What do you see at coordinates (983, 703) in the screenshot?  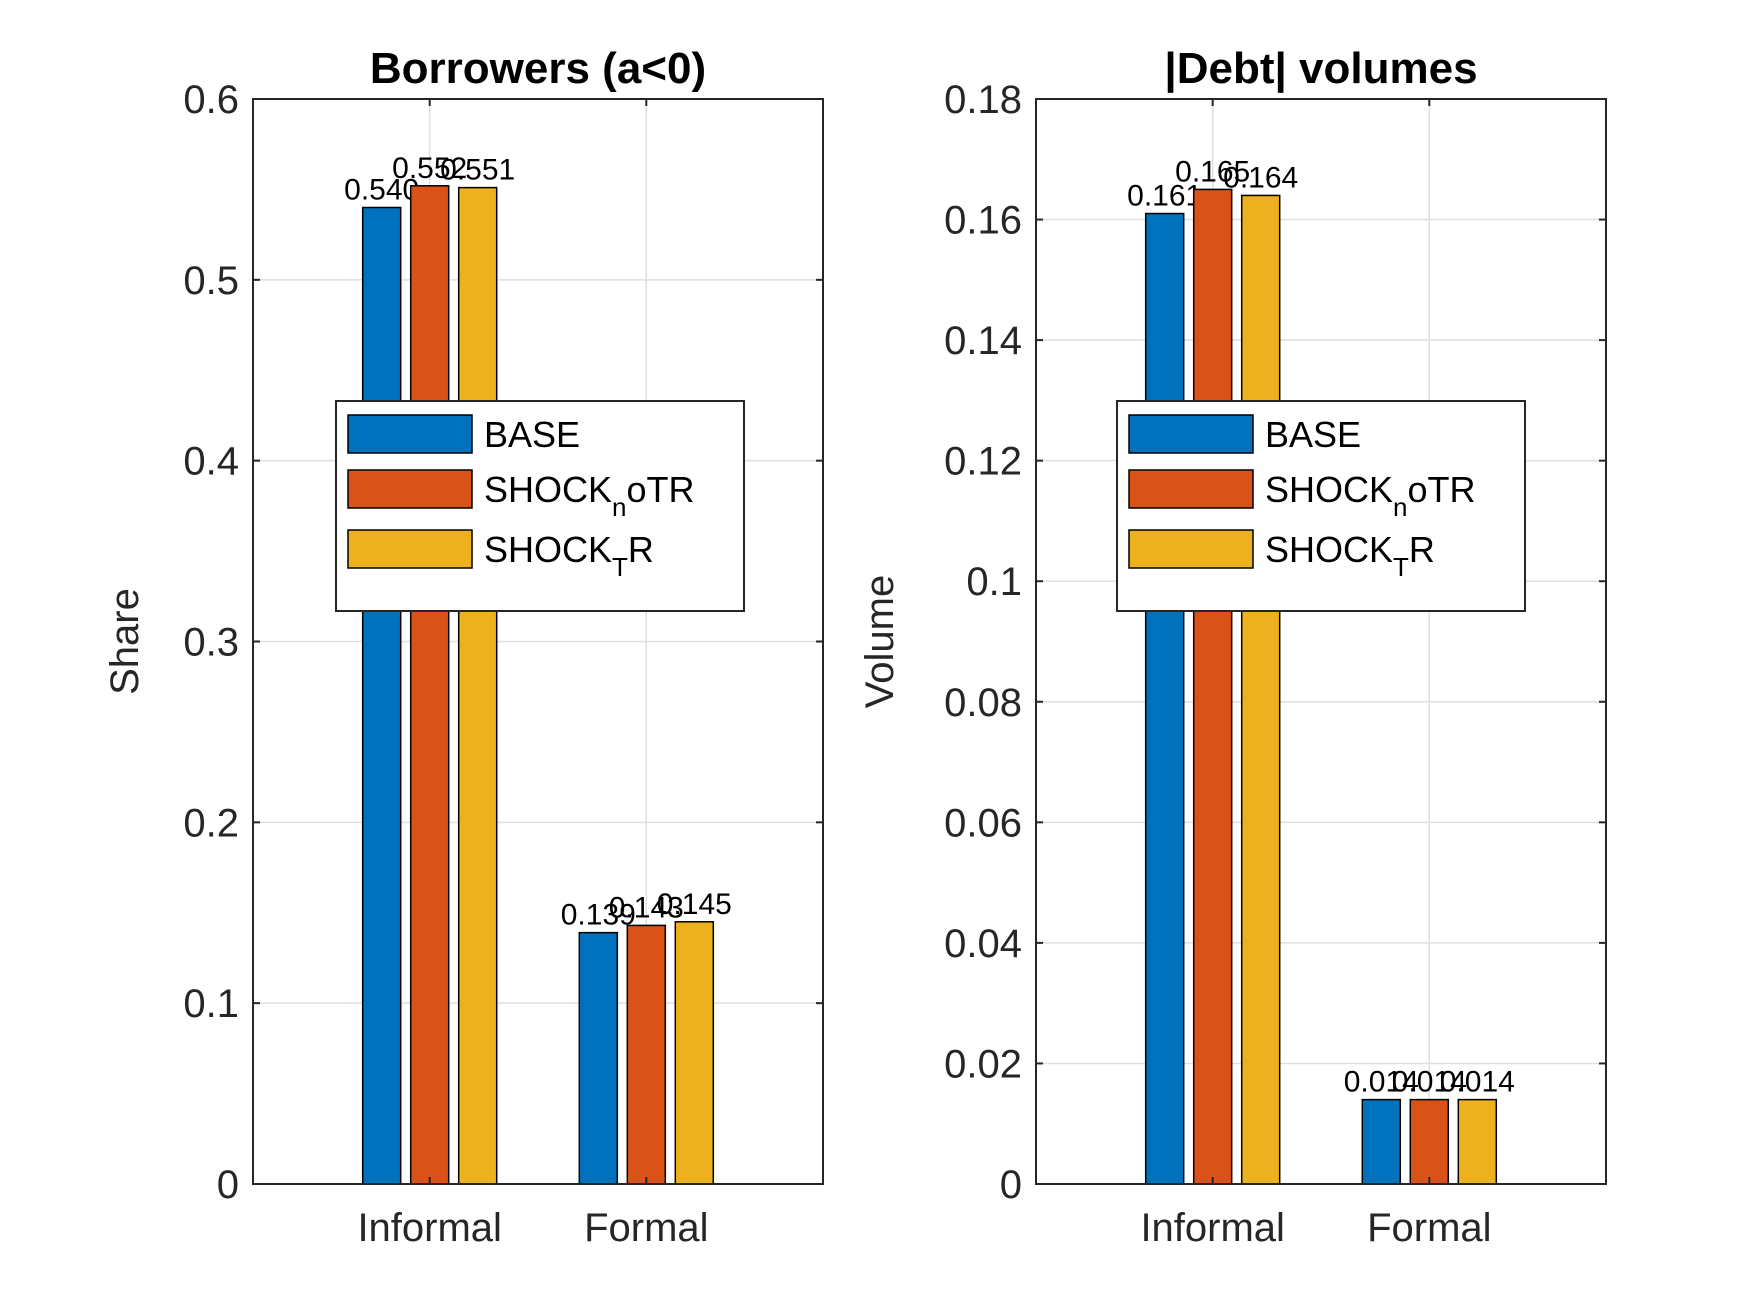 I see `y-tick-label: 0.08` at bounding box center [983, 703].